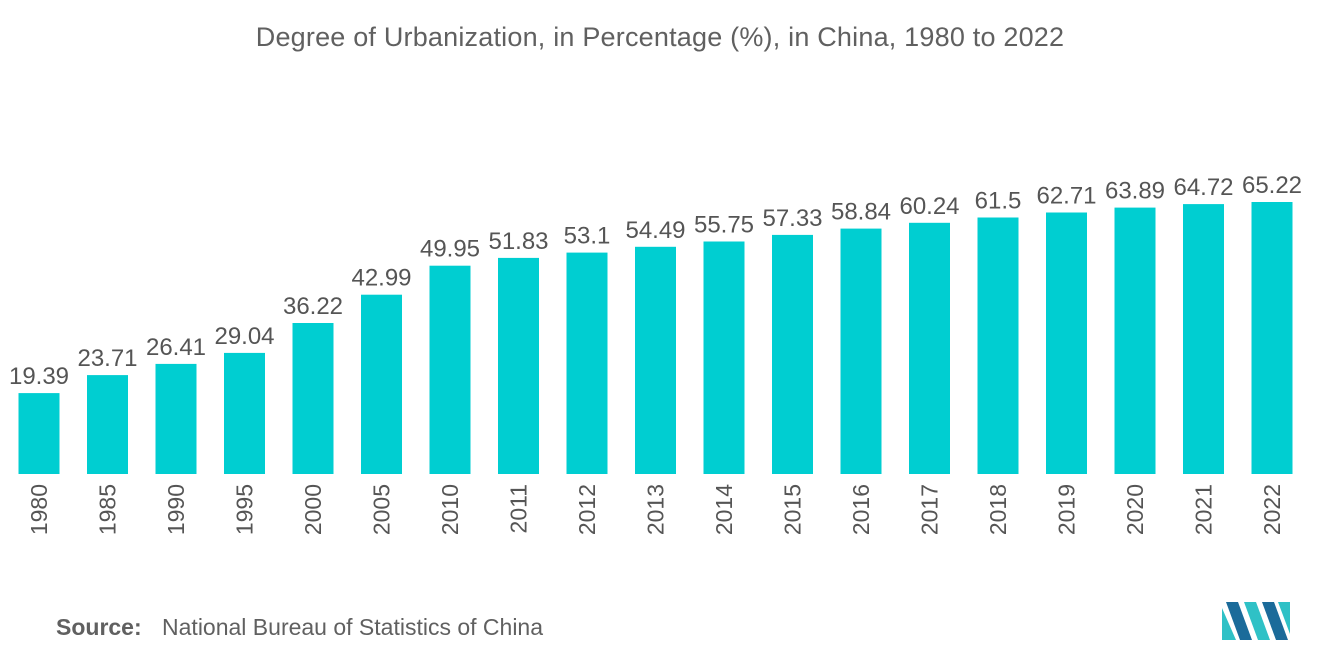  What do you see at coordinates (39, 376) in the screenshot?
I see `value-label-1980: 19.39` at bounding box center [39, 376].